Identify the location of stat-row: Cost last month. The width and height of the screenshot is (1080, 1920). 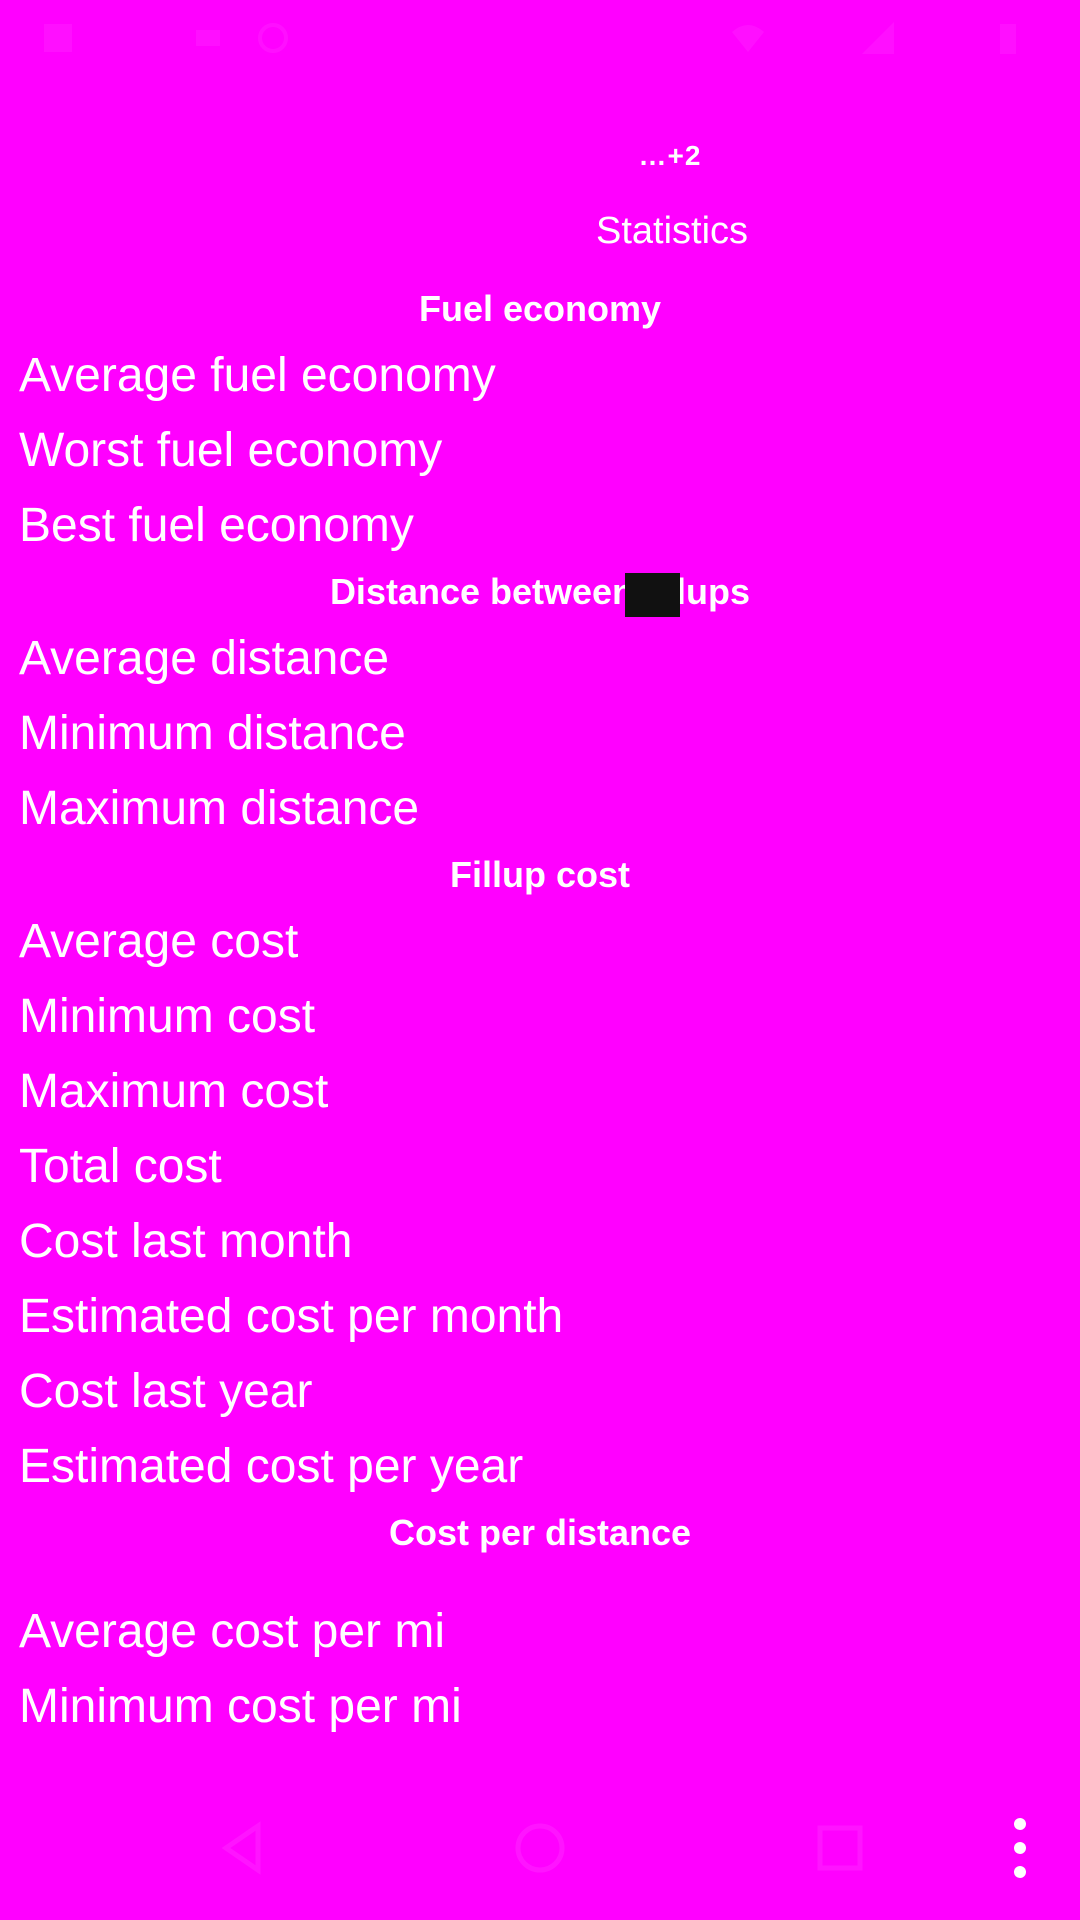
(186, 1241).